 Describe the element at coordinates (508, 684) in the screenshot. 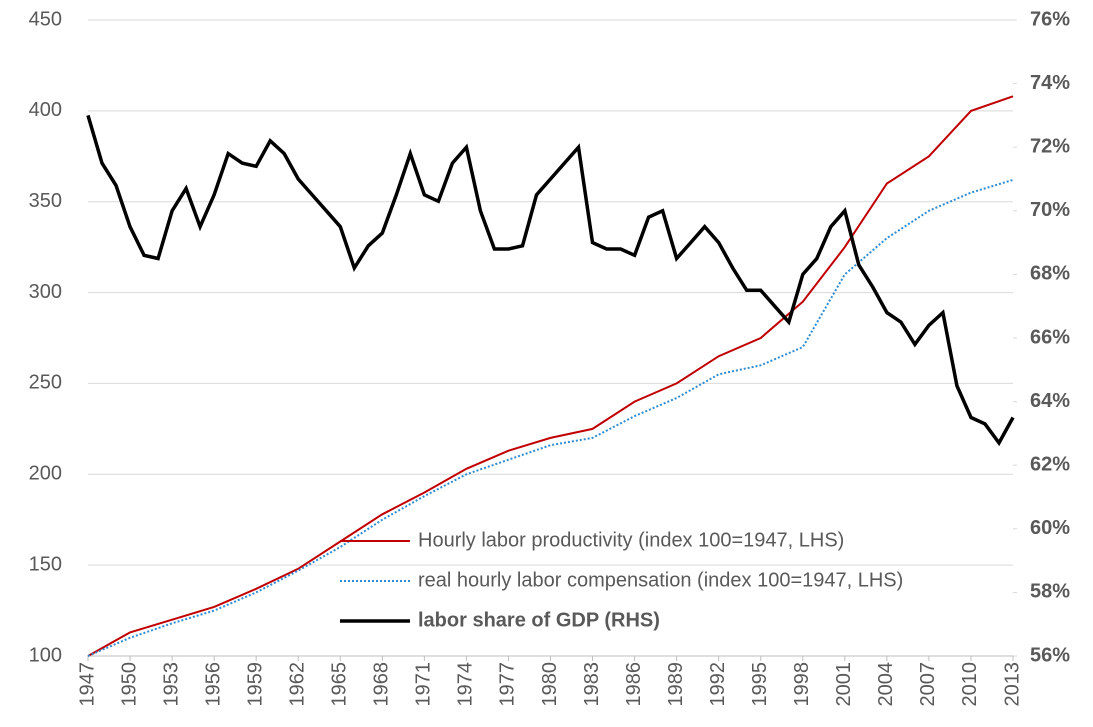

I see `x-tick-label: 1977` at that location.